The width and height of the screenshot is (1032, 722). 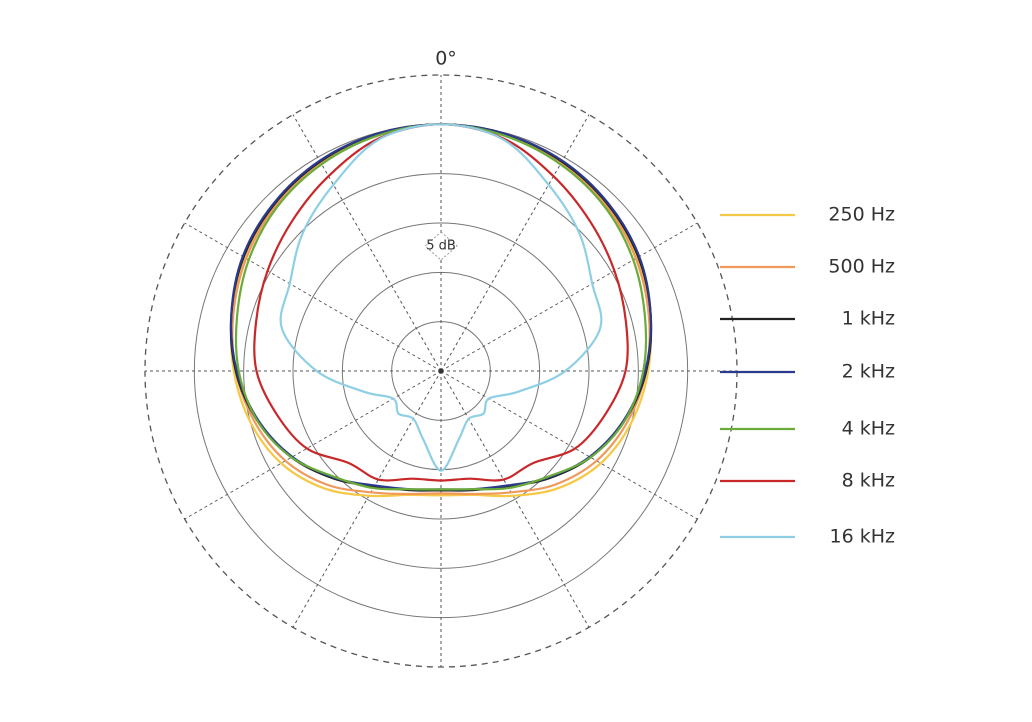 I want to click on annotation: 5 dB, so click(x=441, y=246).